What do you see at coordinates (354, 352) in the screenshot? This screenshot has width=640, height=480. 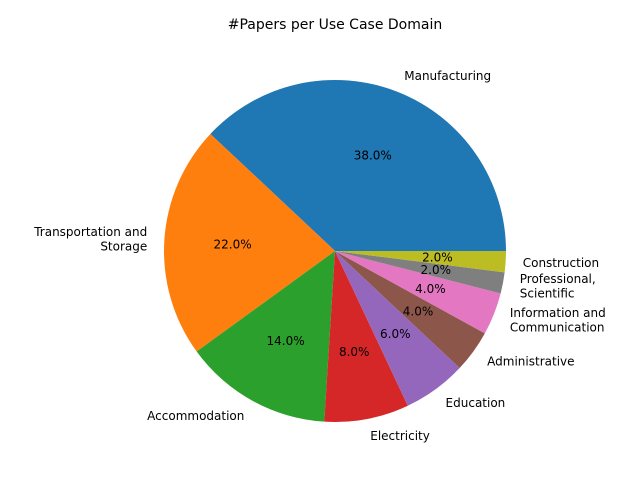 I see `slice-percent-3: 8.0%` at bounding box center [354, 352].